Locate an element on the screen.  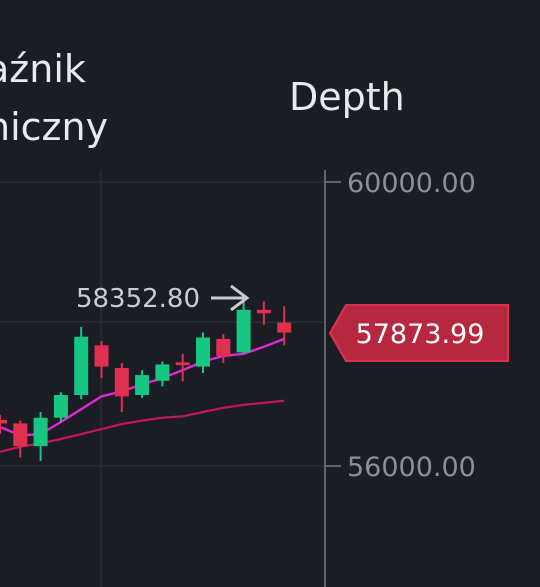
annotations: 58352.80 57873.99 is located at coordinates (292, 323).